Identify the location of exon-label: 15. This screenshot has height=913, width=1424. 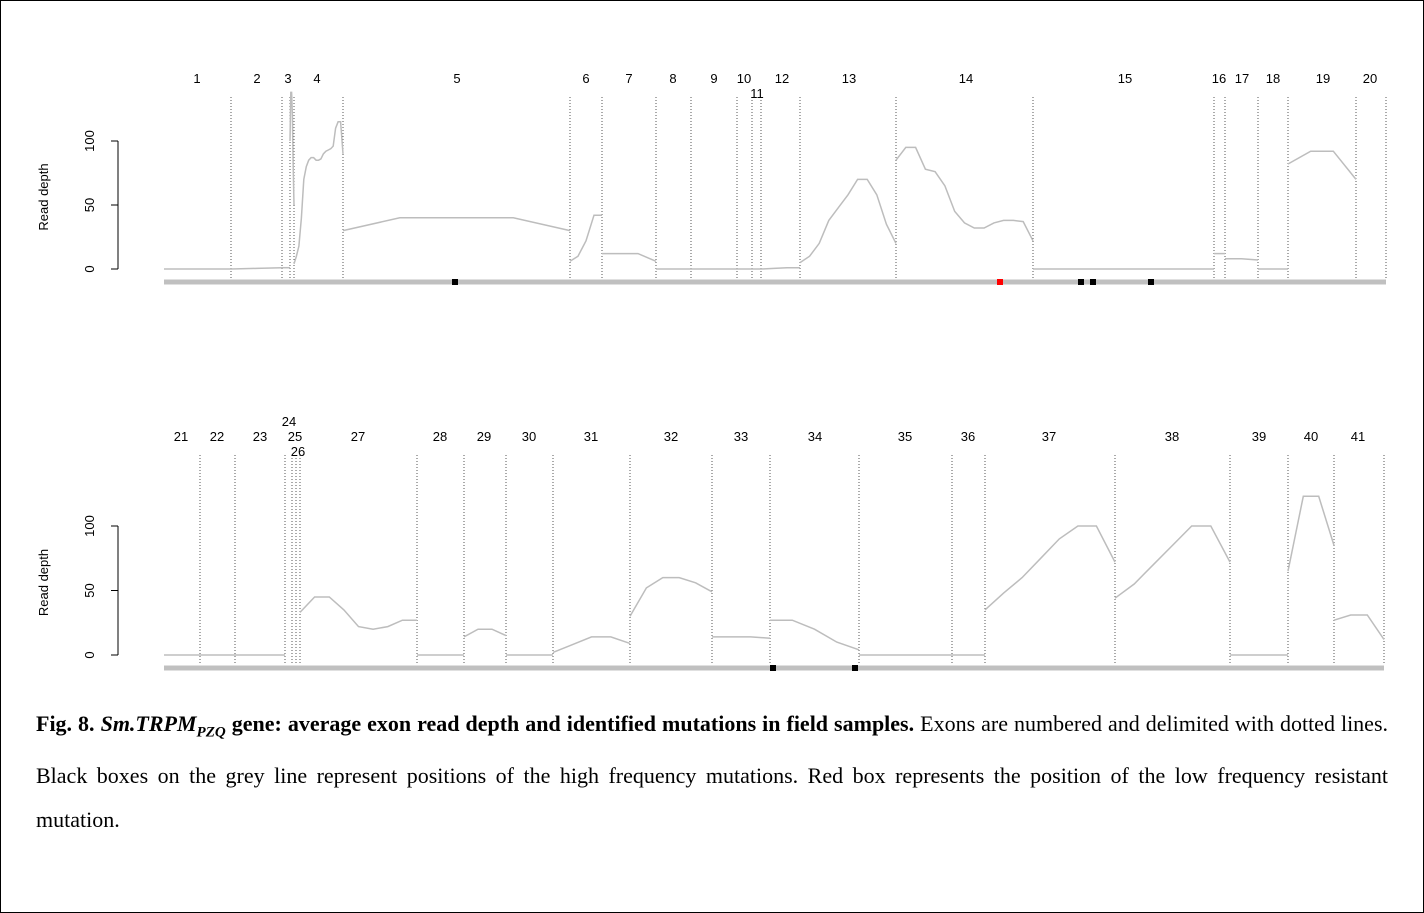
(1125, 78).